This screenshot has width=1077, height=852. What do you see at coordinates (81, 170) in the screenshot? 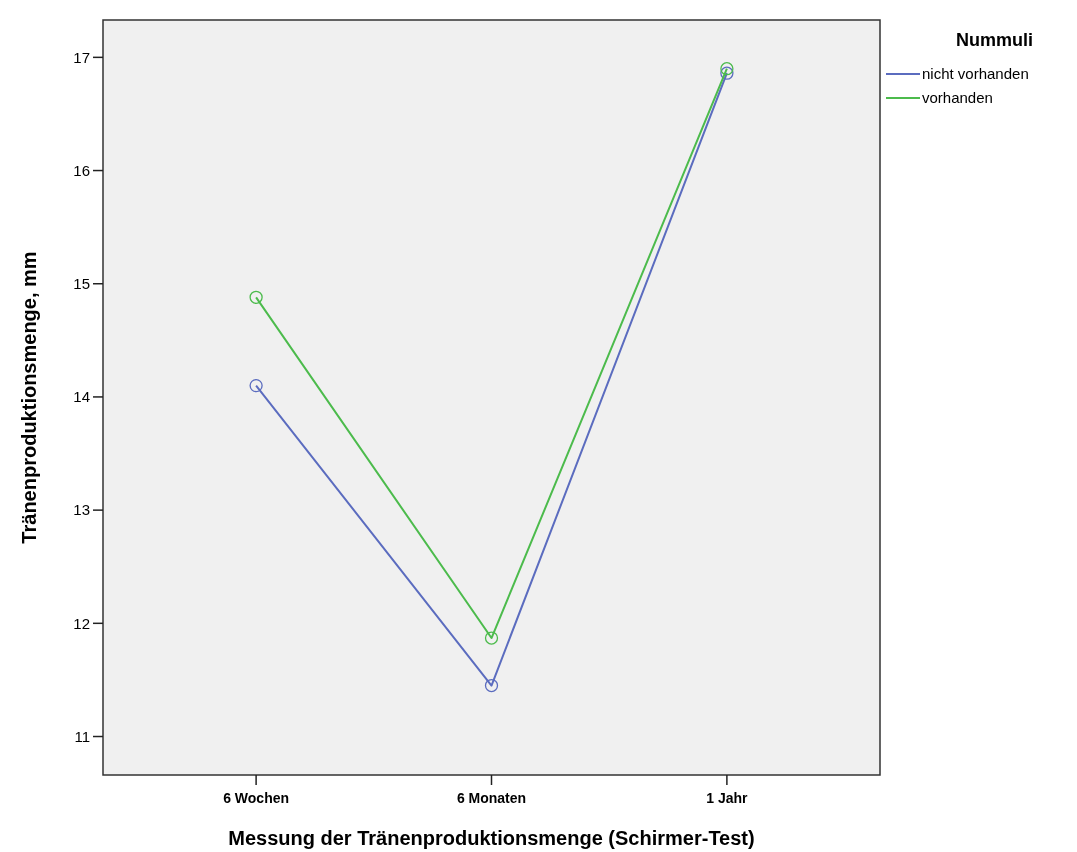
I see `y-tick-label: 16` at bounding box center [81, 170].